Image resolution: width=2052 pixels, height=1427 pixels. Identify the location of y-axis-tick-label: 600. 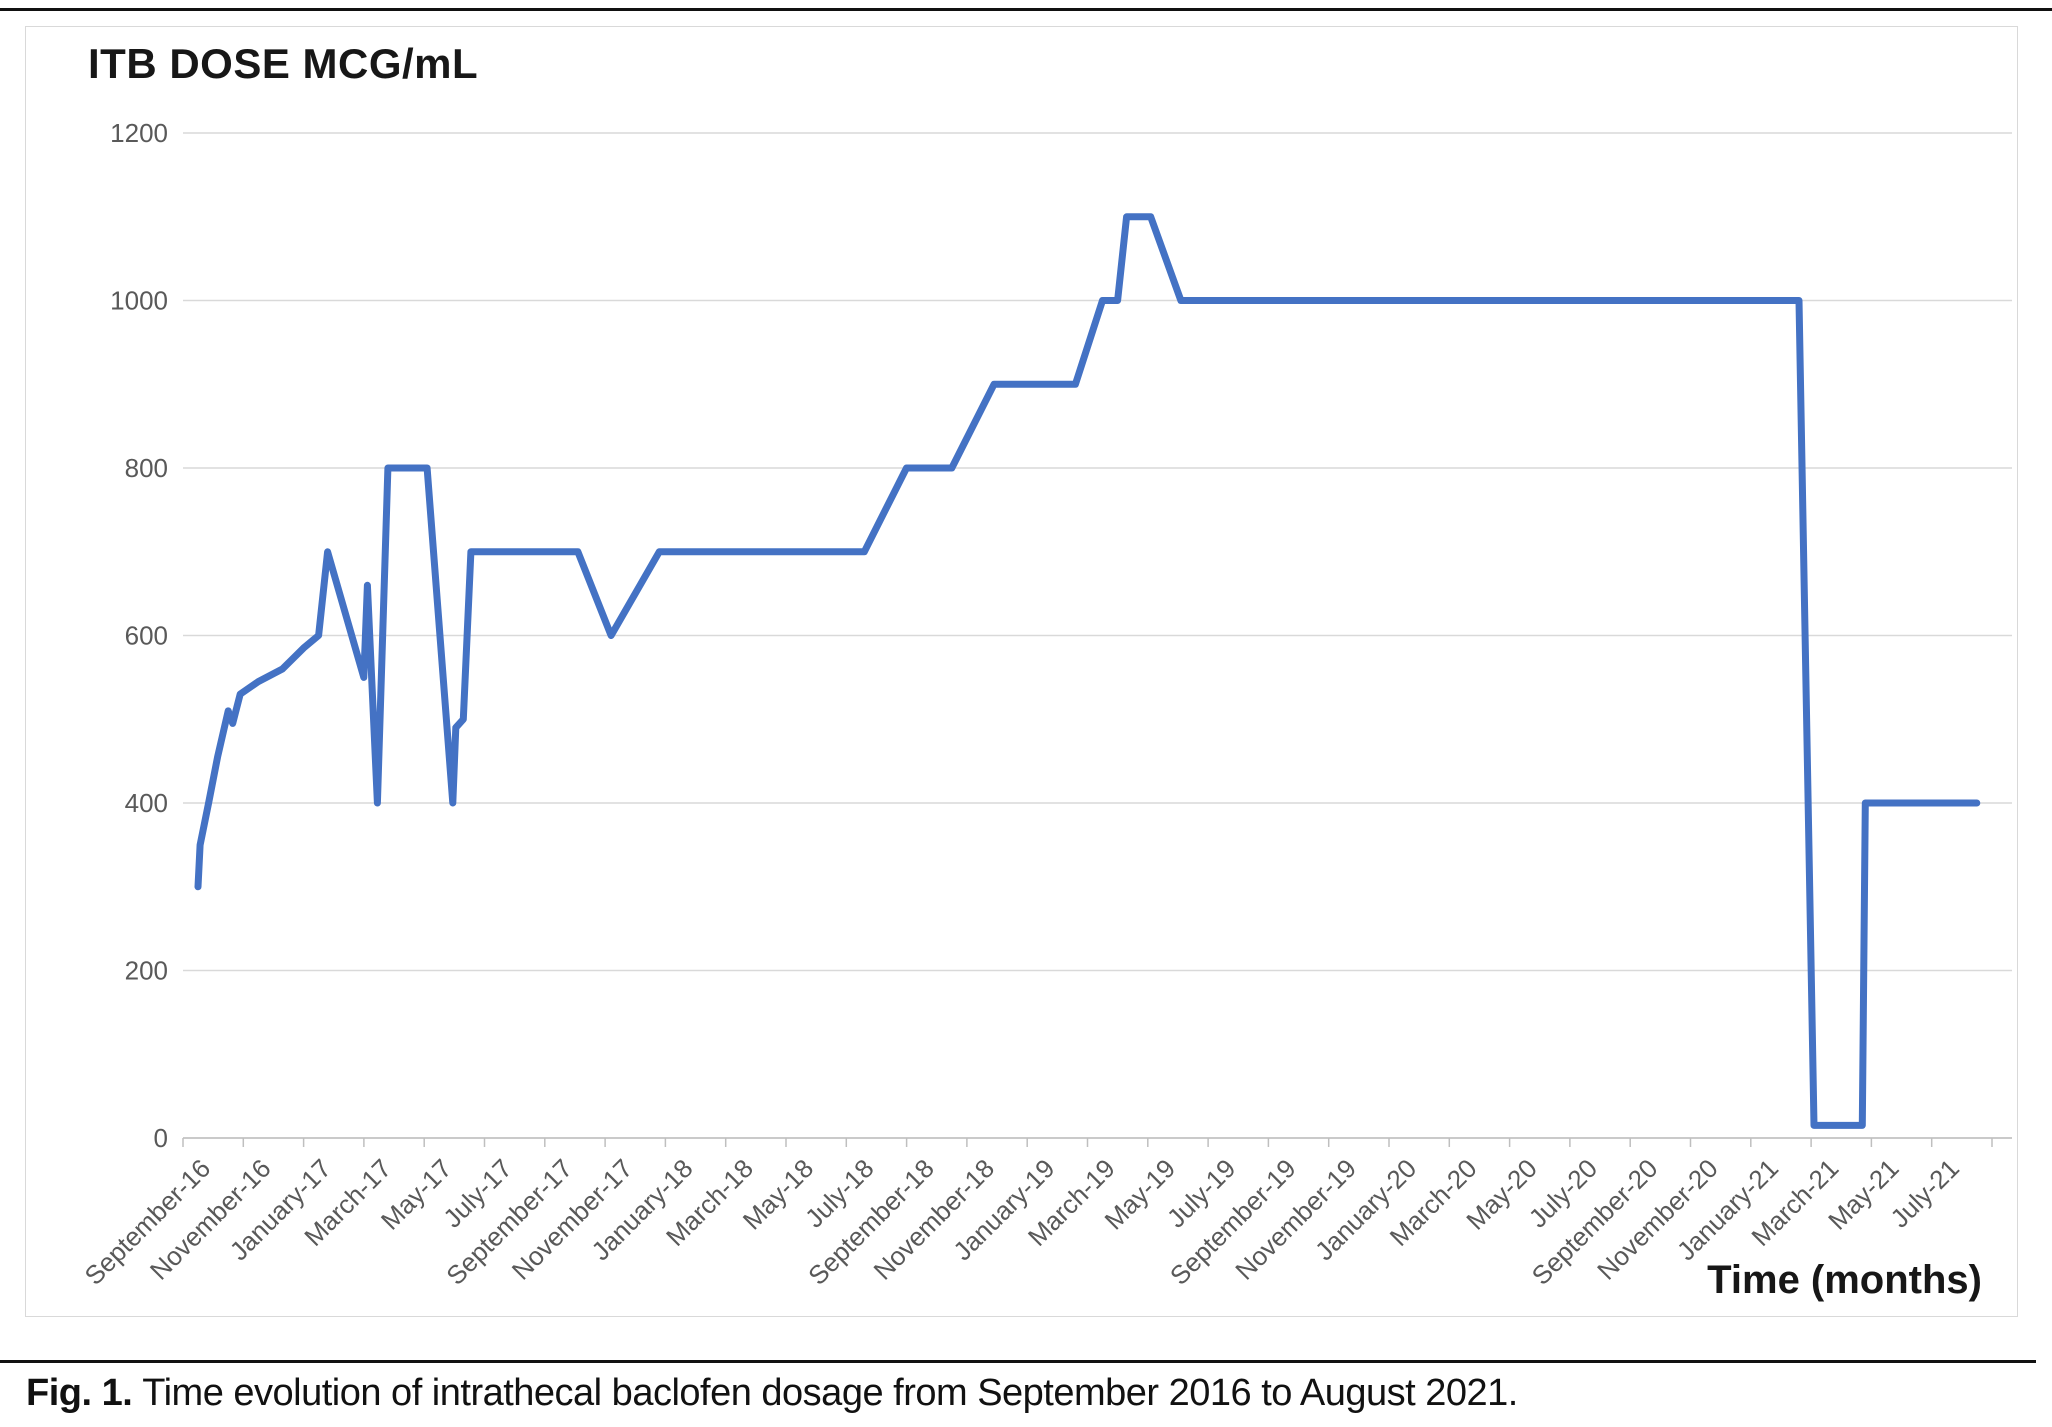
(146, 636).